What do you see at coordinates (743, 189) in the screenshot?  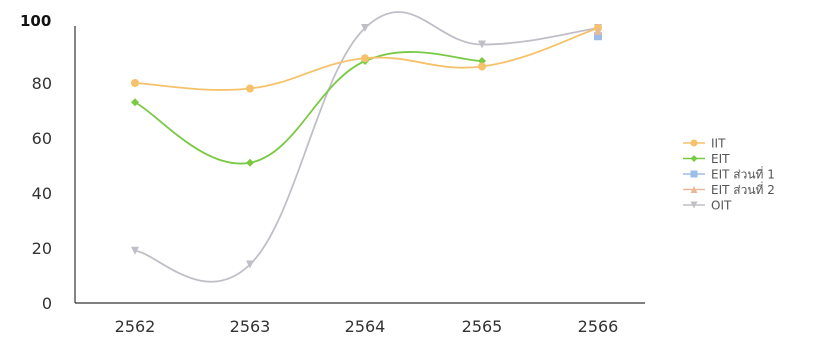 I see `legend-label: EIT ส่วนที่ 2` at bounding box center [743, 189].